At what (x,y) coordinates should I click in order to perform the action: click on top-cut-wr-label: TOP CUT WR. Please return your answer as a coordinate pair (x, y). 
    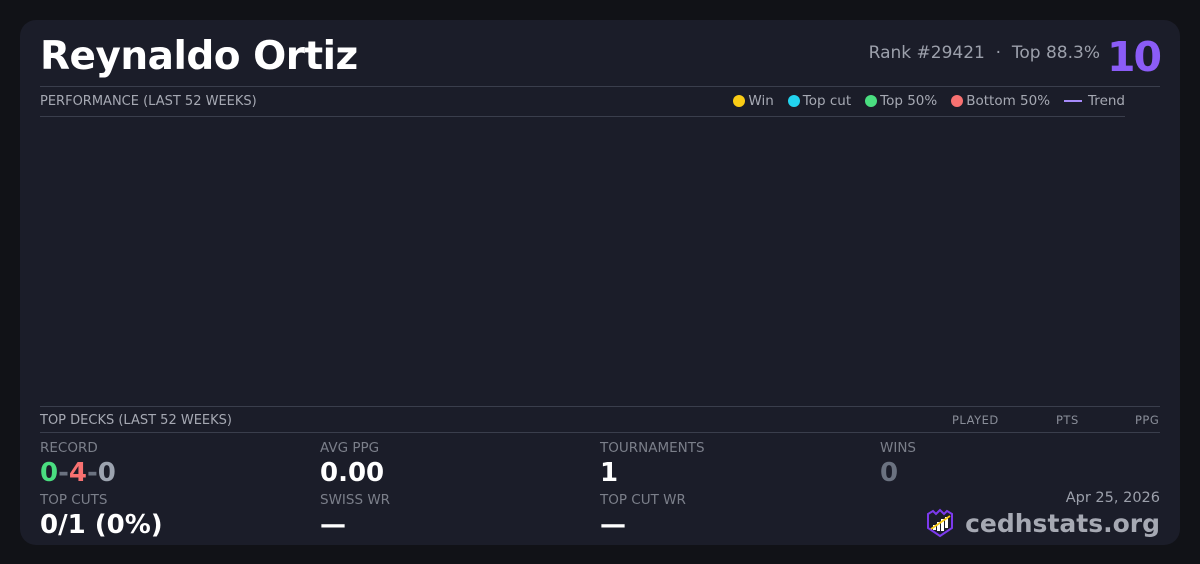
    Looking at the image, I should click on (643, 500).